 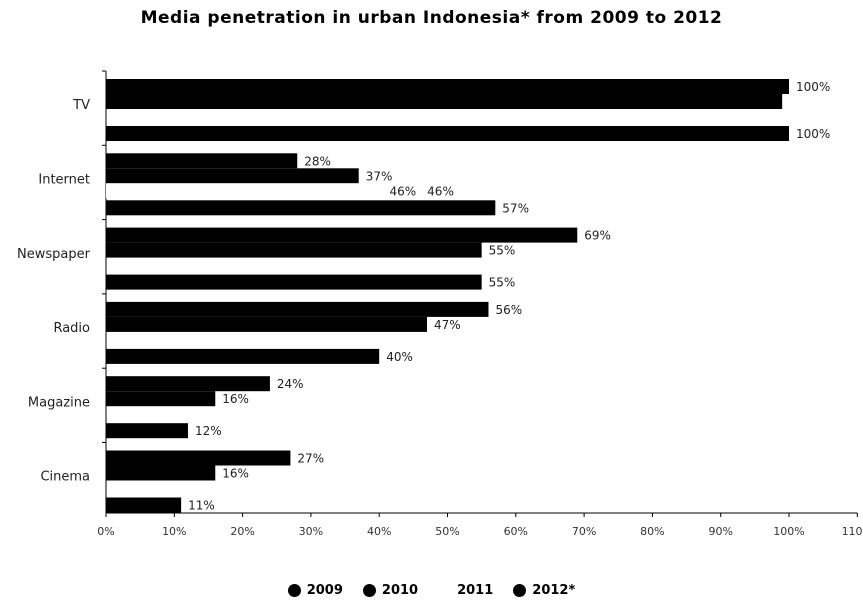 What do you see at coordinates (294, 250) in the screenshot?
I see `bar-2010-newspaper` at bounding box center [294, 250].